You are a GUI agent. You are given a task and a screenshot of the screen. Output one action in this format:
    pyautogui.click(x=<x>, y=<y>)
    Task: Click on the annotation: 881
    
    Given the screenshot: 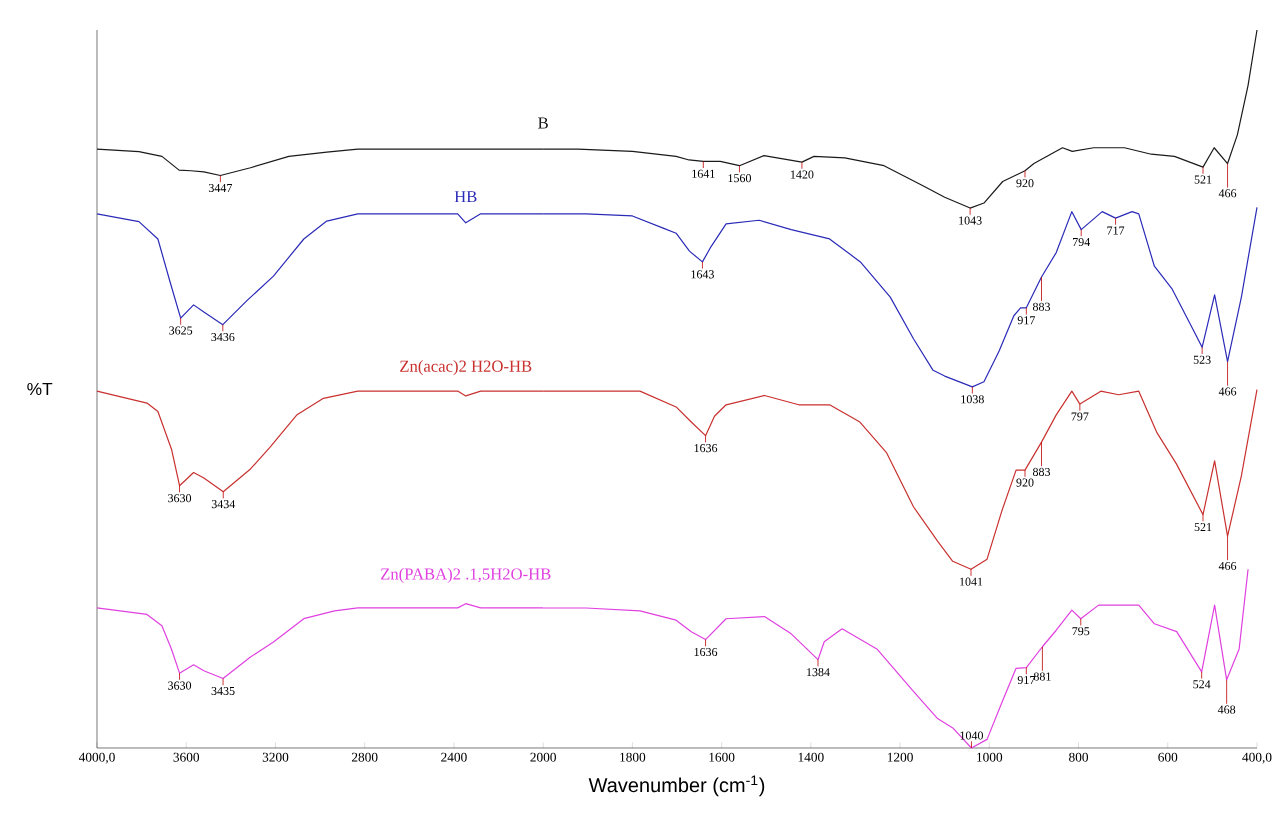 What is the action you would take?
    pyautogui.click(x=1042, y=676)
    